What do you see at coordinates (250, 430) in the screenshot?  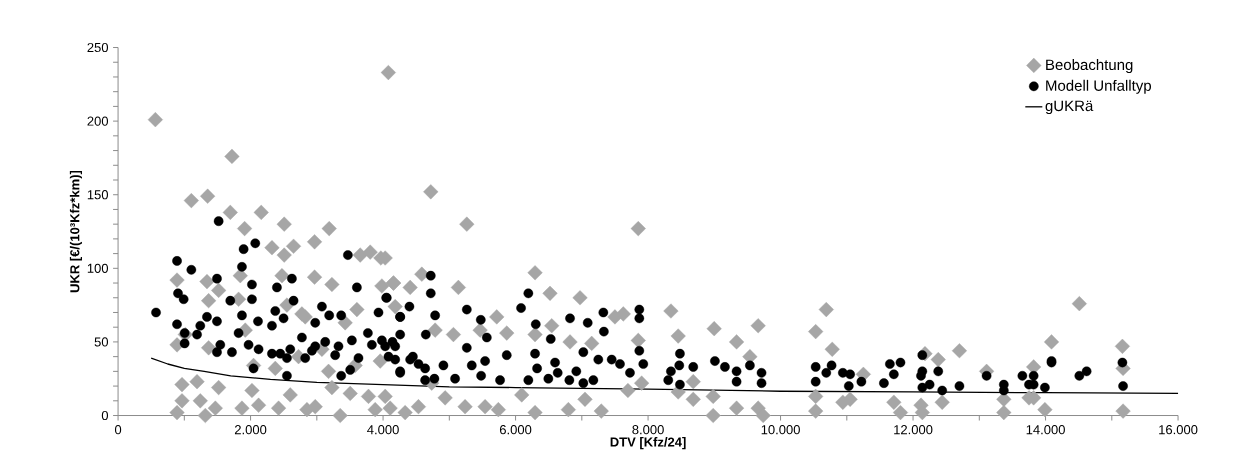 I see `x-tick-label: 2.000` at bounding box center [250, 430].